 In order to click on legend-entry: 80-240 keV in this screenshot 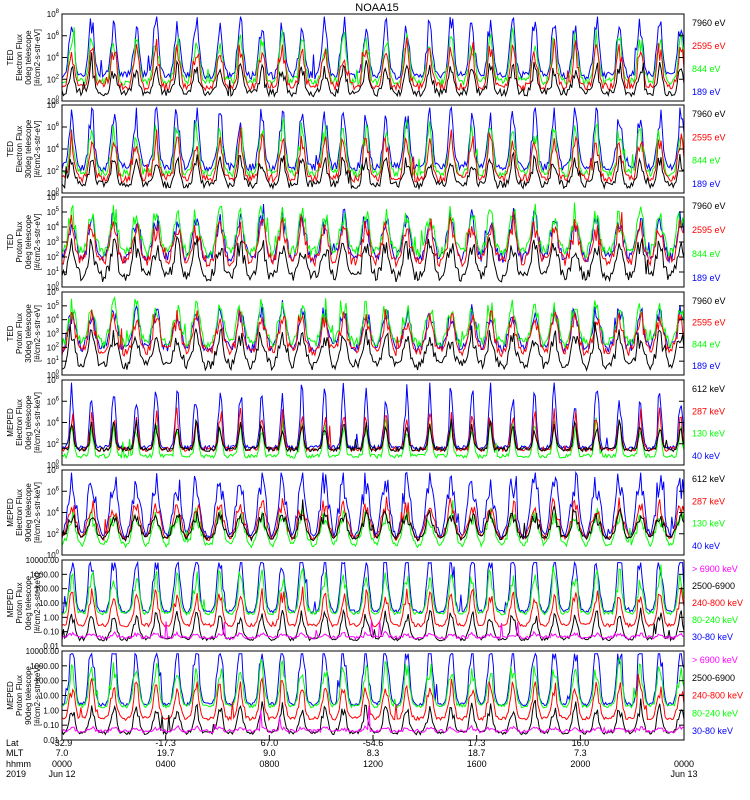, I will do `click(715, 620)`.